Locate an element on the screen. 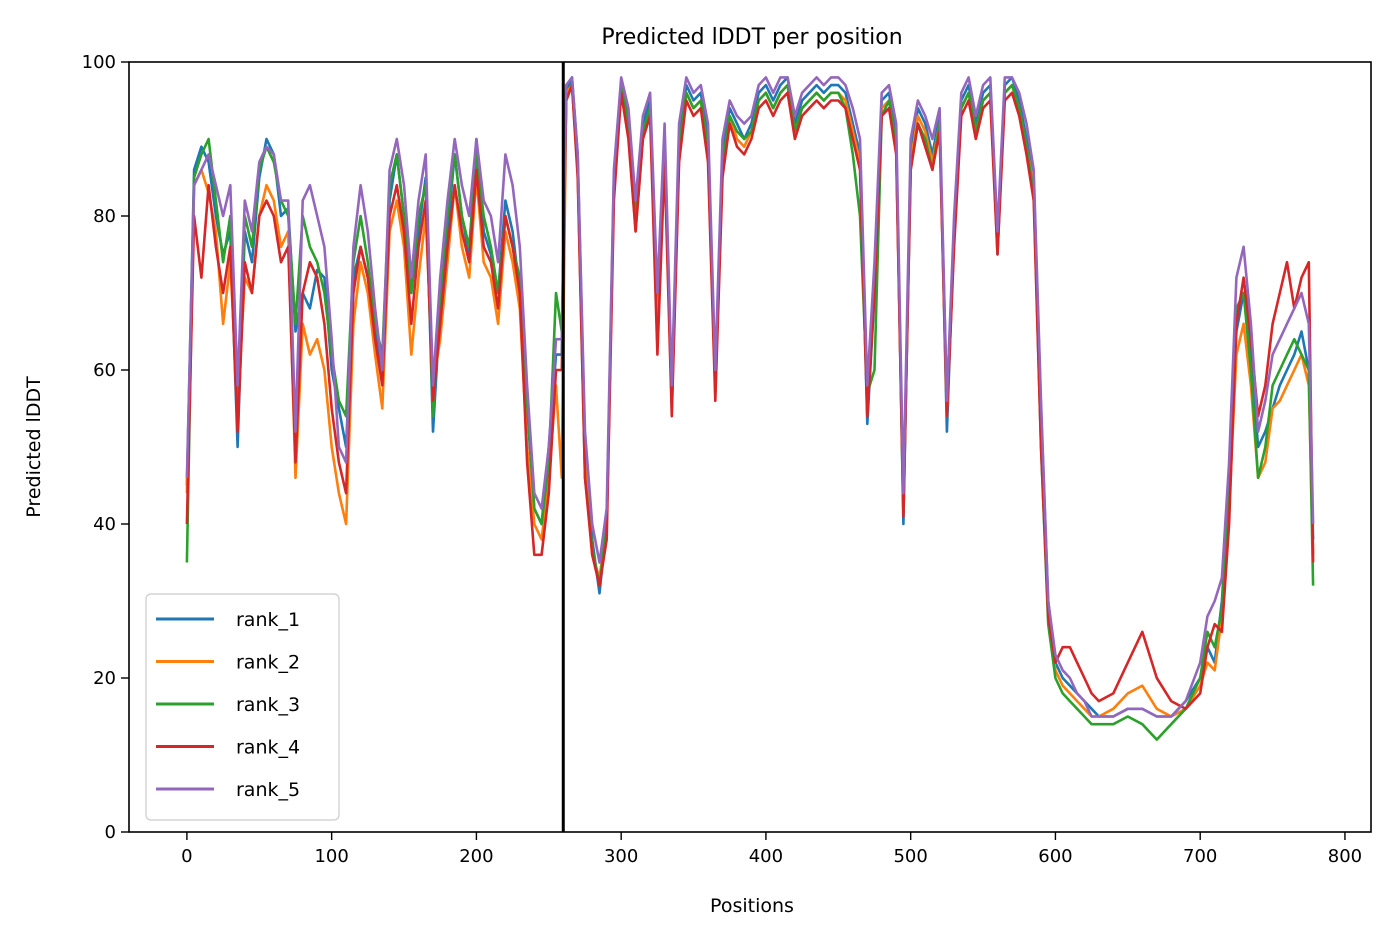 This screenshot has width=1395, height=939. y-tick-label: 80 is located at coordinates (104, 216).